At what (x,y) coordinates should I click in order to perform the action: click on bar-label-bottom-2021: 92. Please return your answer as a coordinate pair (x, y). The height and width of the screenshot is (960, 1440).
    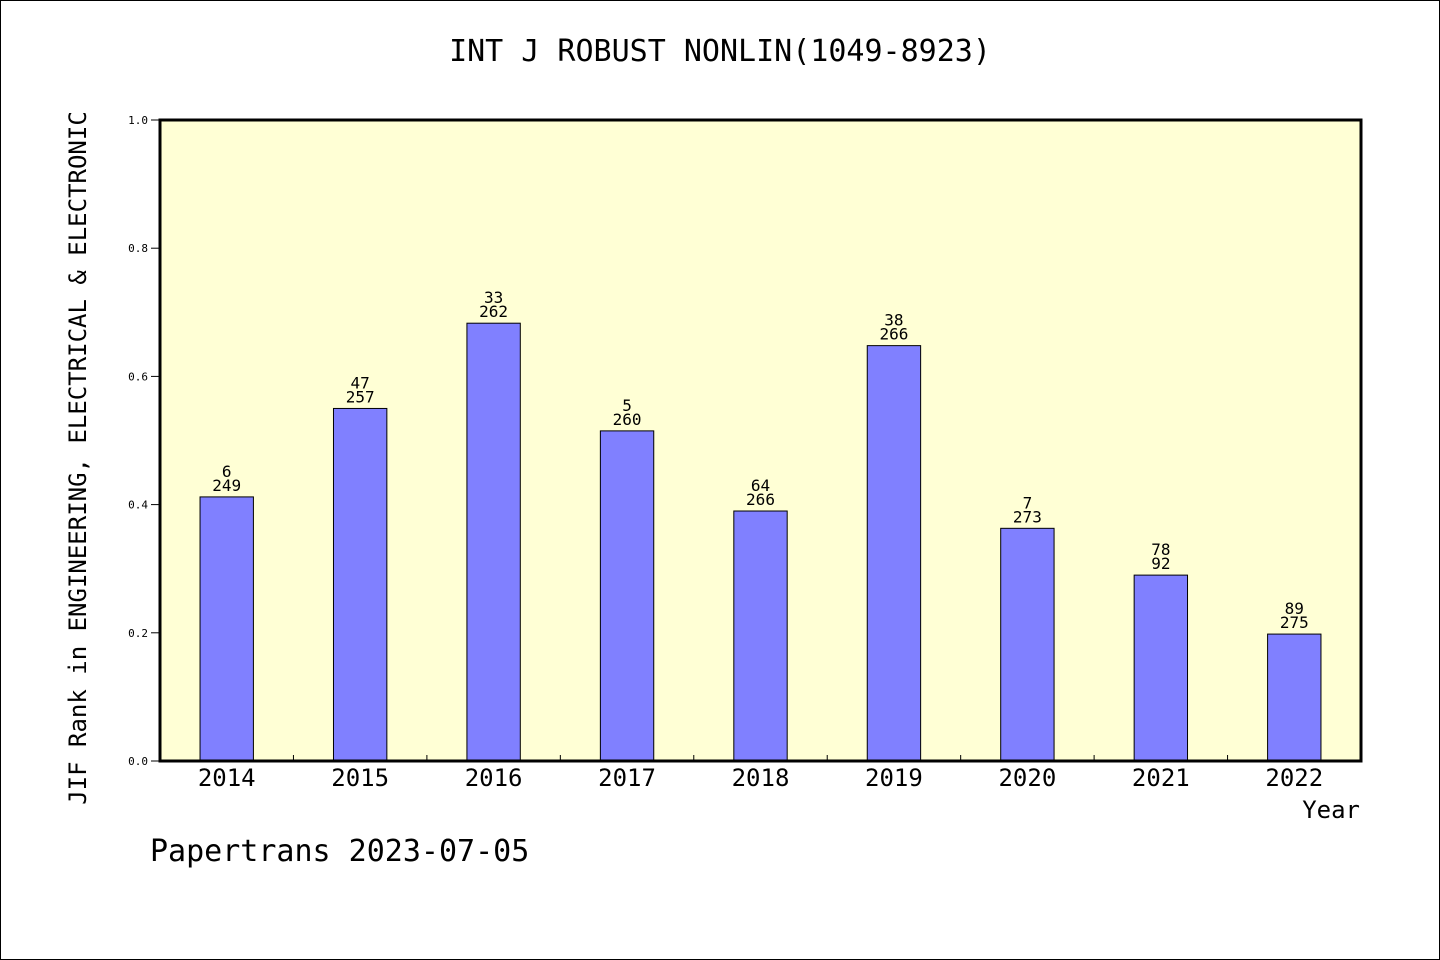
    Looking at the image, I should click on (1160, 563).